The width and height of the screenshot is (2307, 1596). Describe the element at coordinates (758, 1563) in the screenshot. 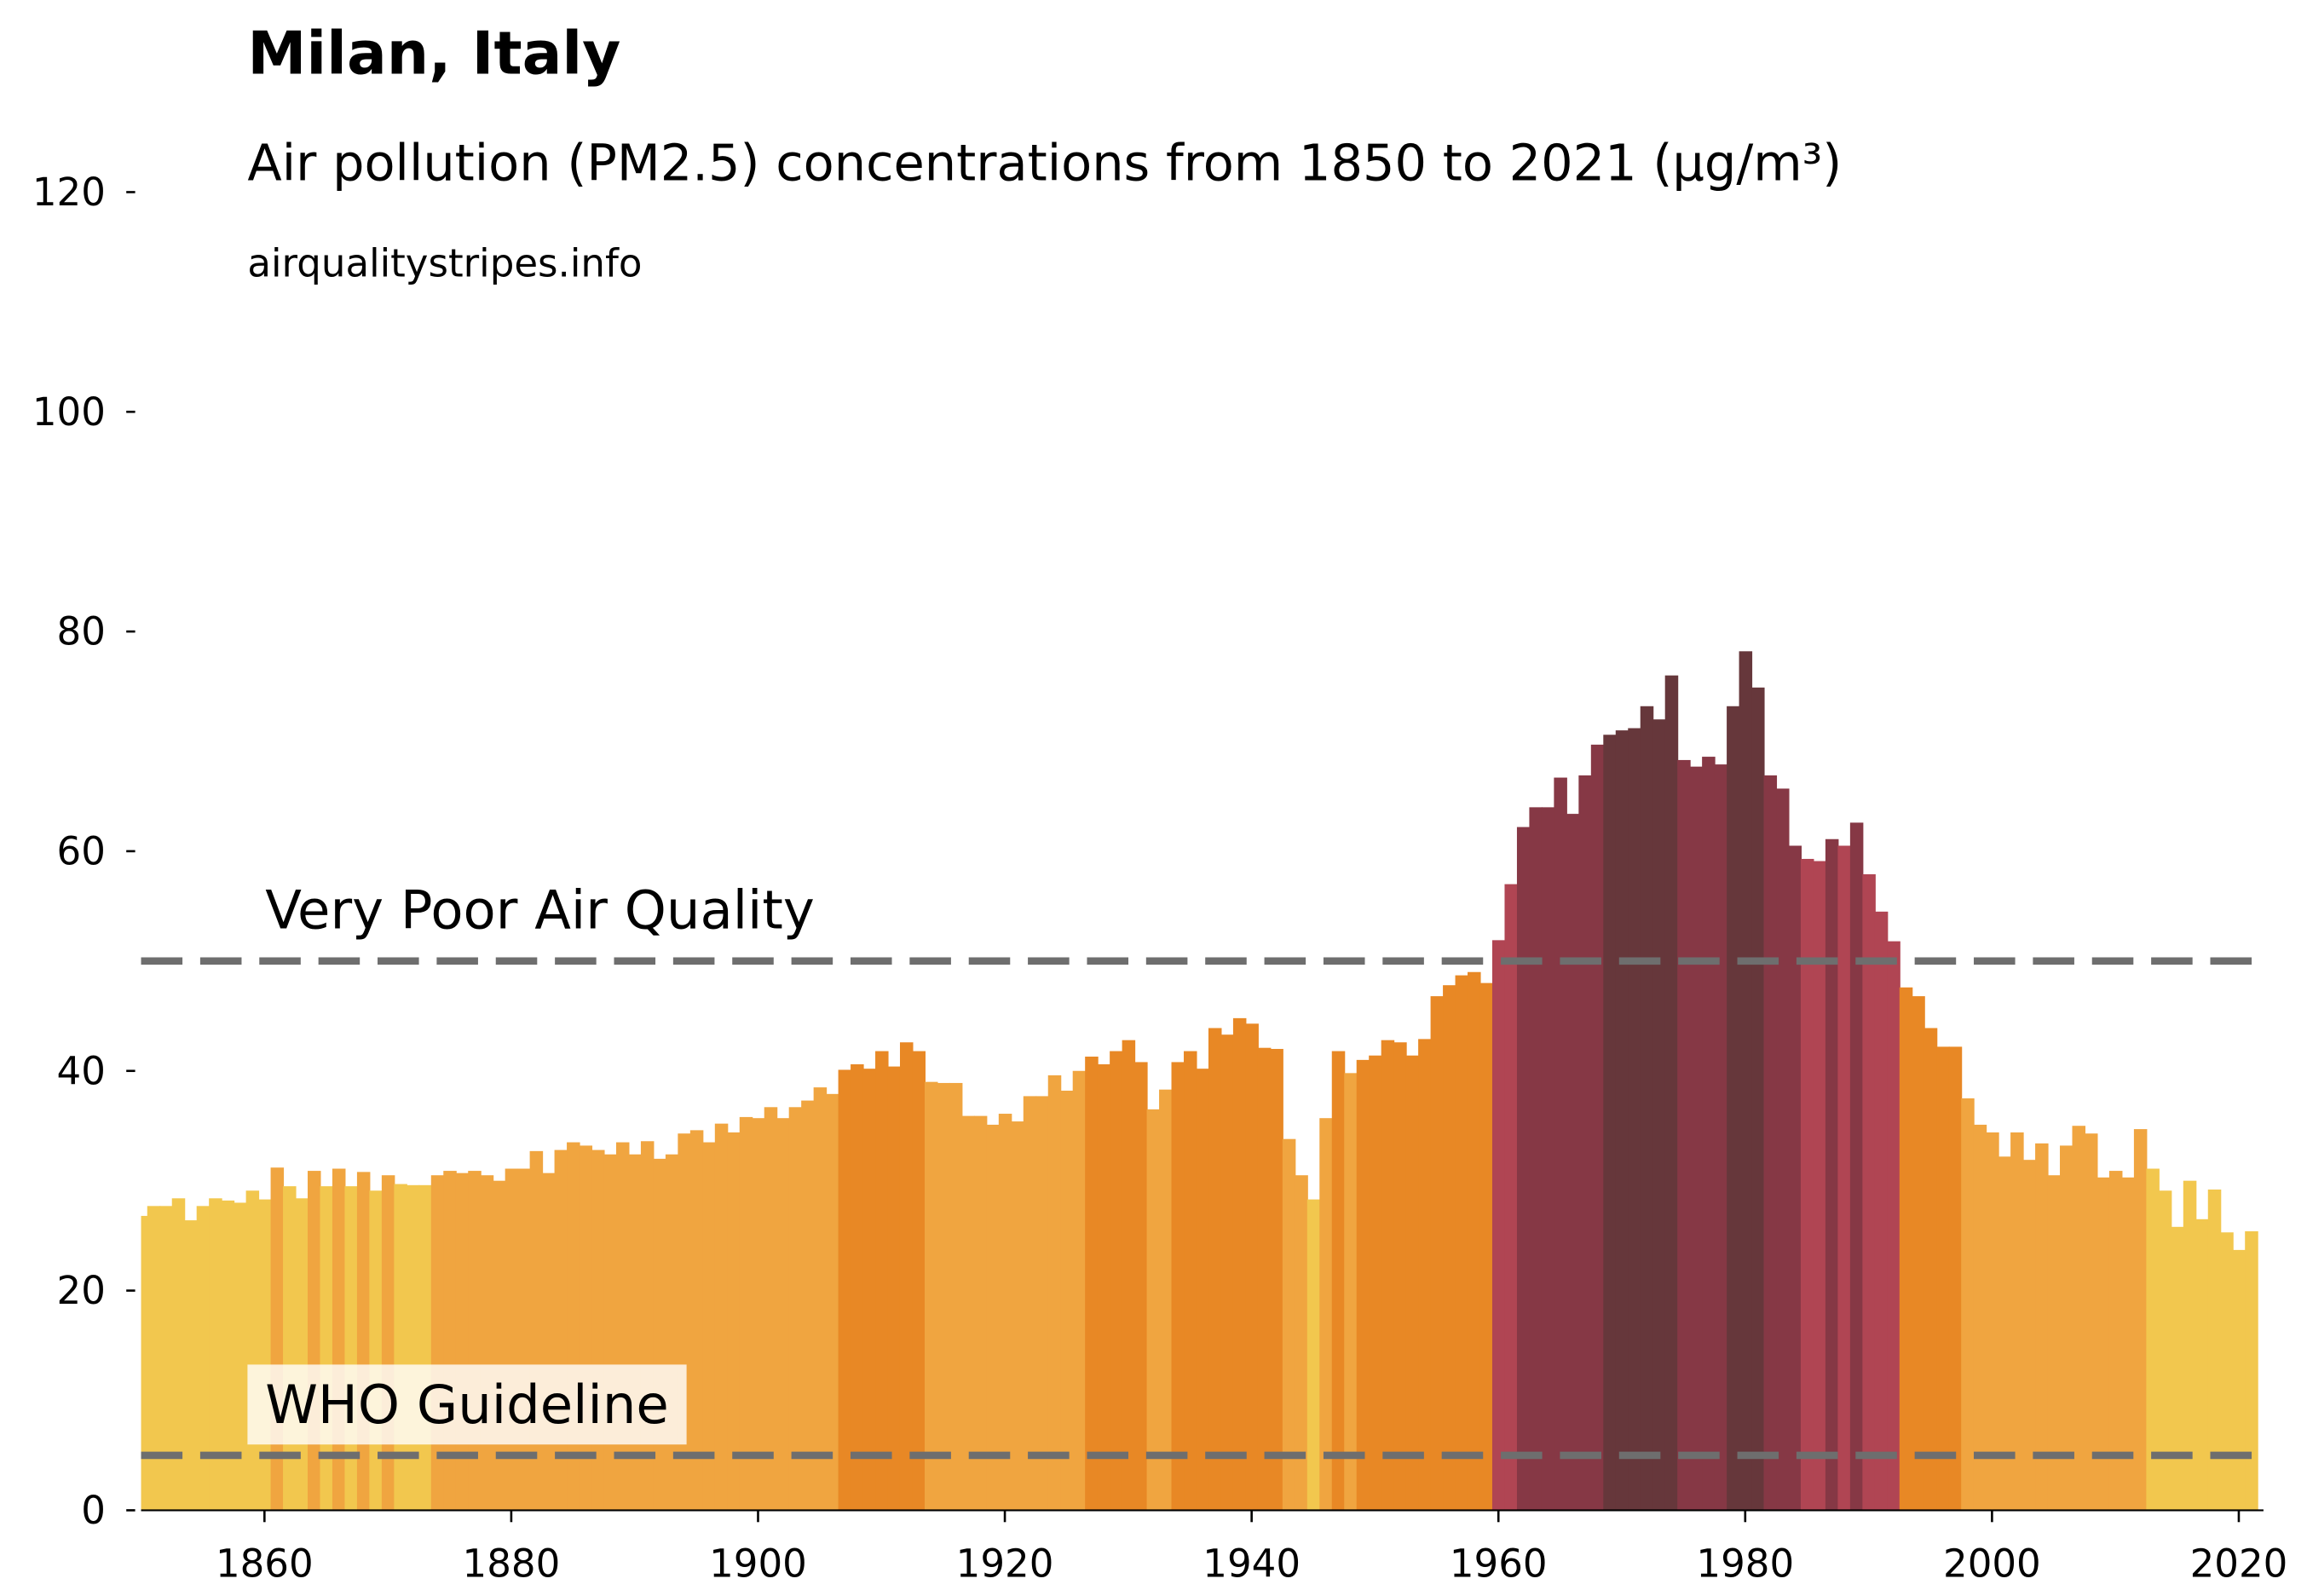

I see `x-tick-label: 1900` at that location.